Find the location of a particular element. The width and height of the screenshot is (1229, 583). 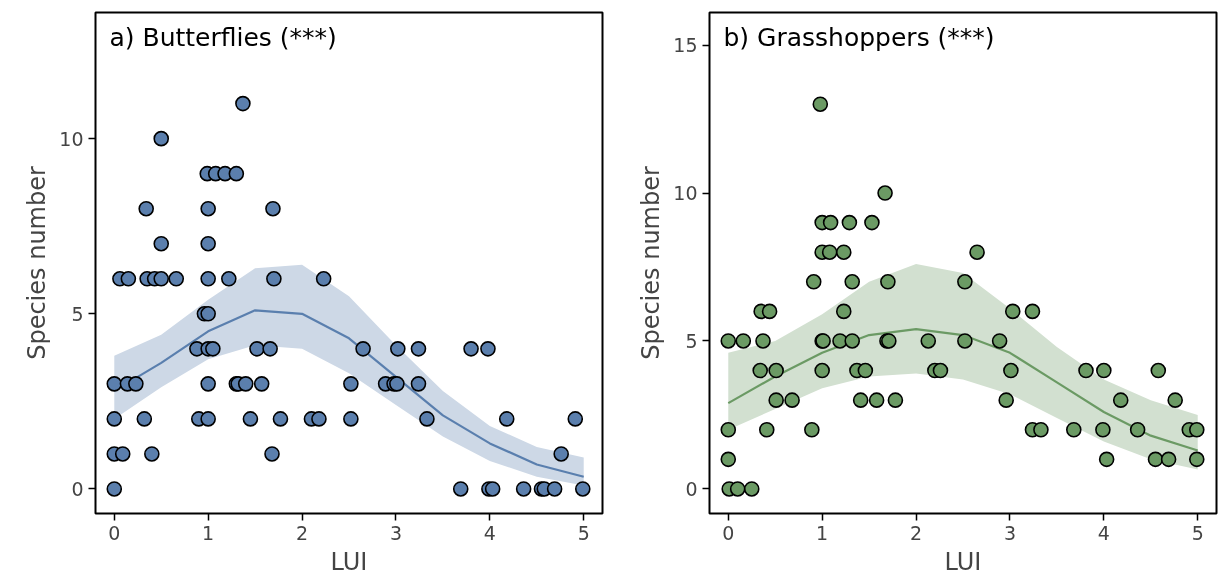

y-tick-label: 15 is located at coordinates (685, 45).